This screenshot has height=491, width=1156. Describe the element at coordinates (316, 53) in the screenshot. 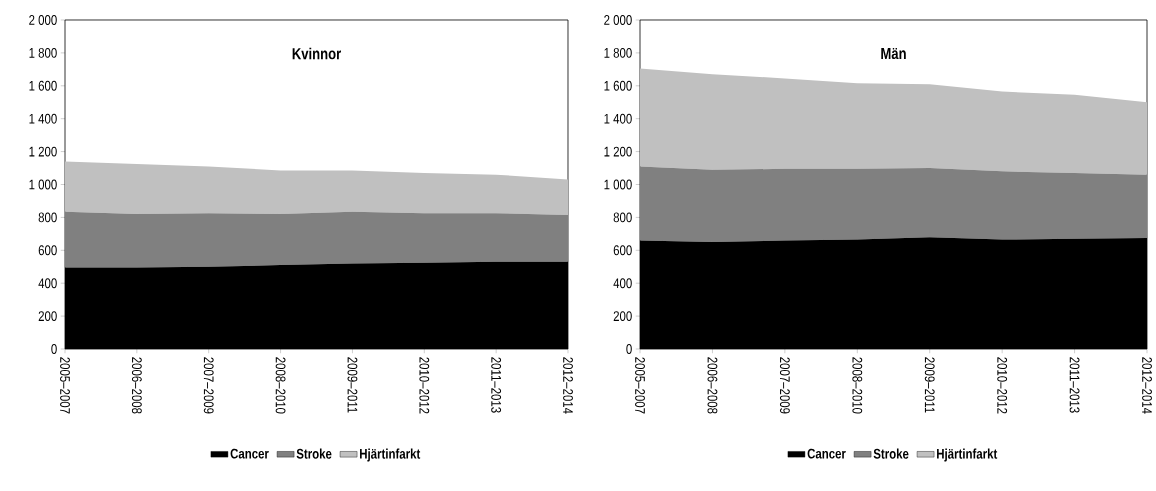

I see `text: Kvinnor` at that location.